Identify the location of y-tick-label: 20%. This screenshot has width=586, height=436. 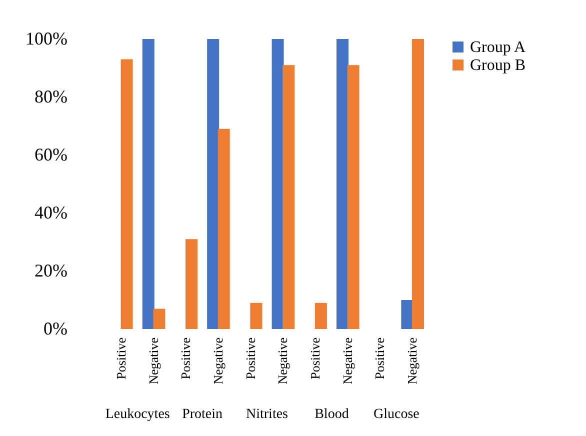
(51, 270).